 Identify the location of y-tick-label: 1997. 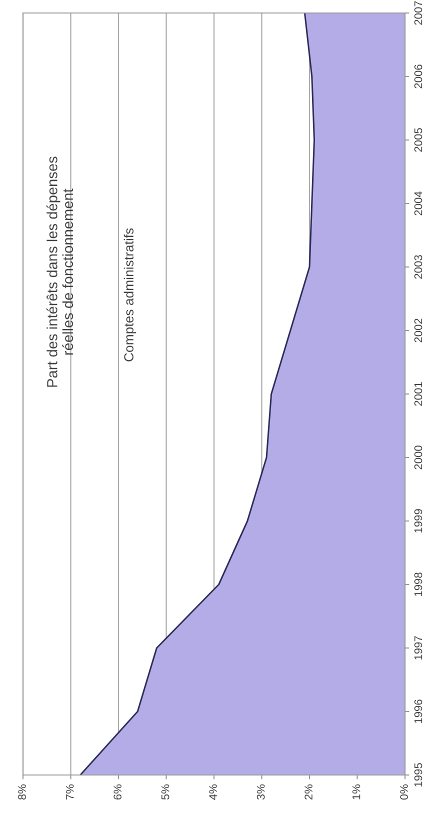
(418, 648).